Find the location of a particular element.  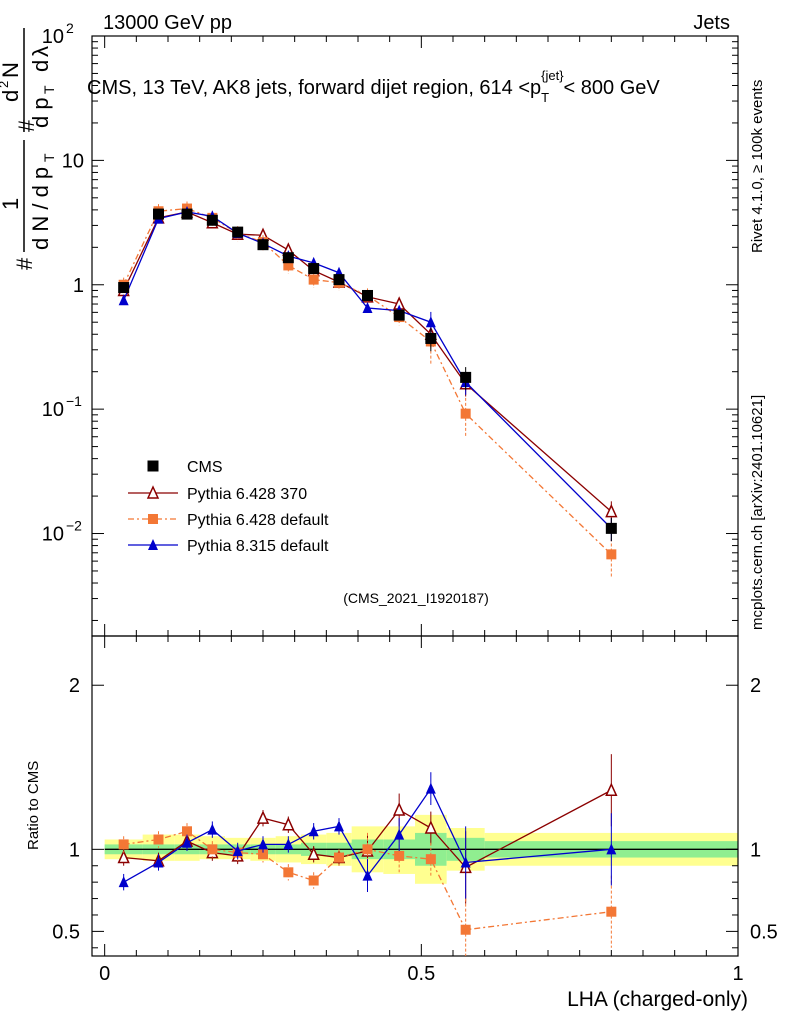

ratio-line is located at coordinates (367, 835).